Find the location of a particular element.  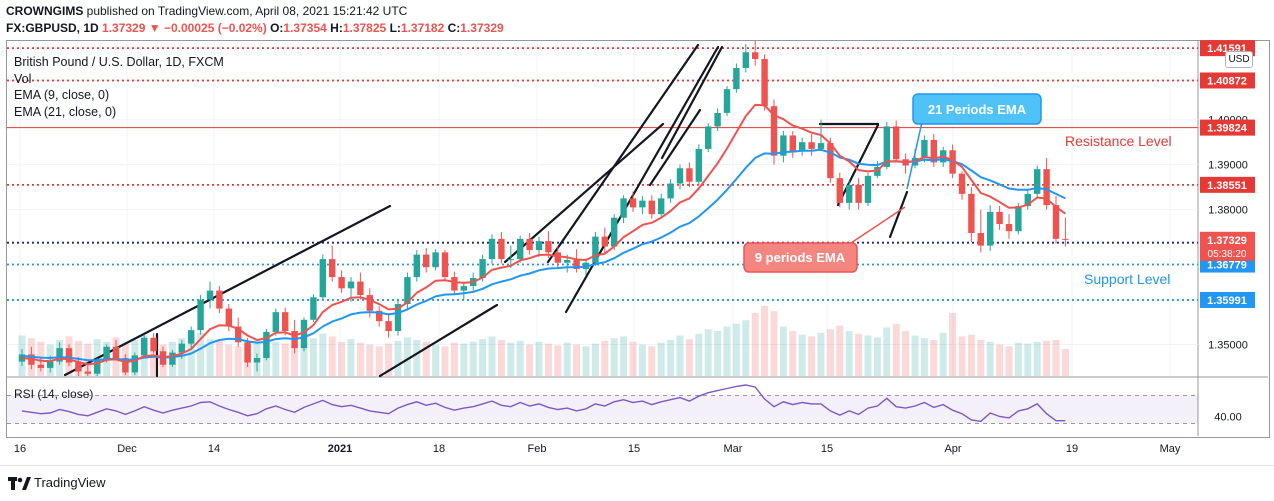

time-axis: 16 Dec 14 2021 18 Feb 15 Mar 15 Apr 19 May is located at coordinates (597, 449).